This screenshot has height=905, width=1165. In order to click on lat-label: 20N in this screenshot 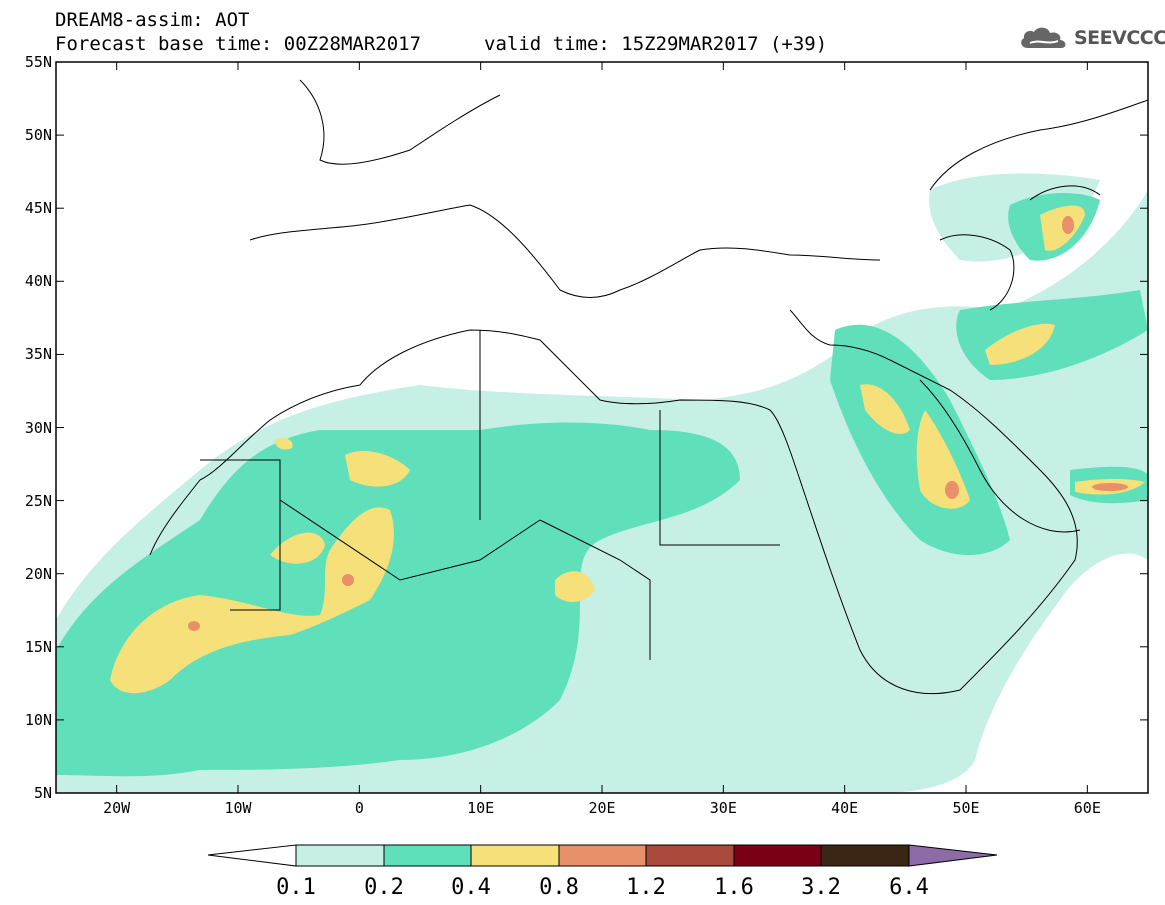, I will do `click(38, 573)`.